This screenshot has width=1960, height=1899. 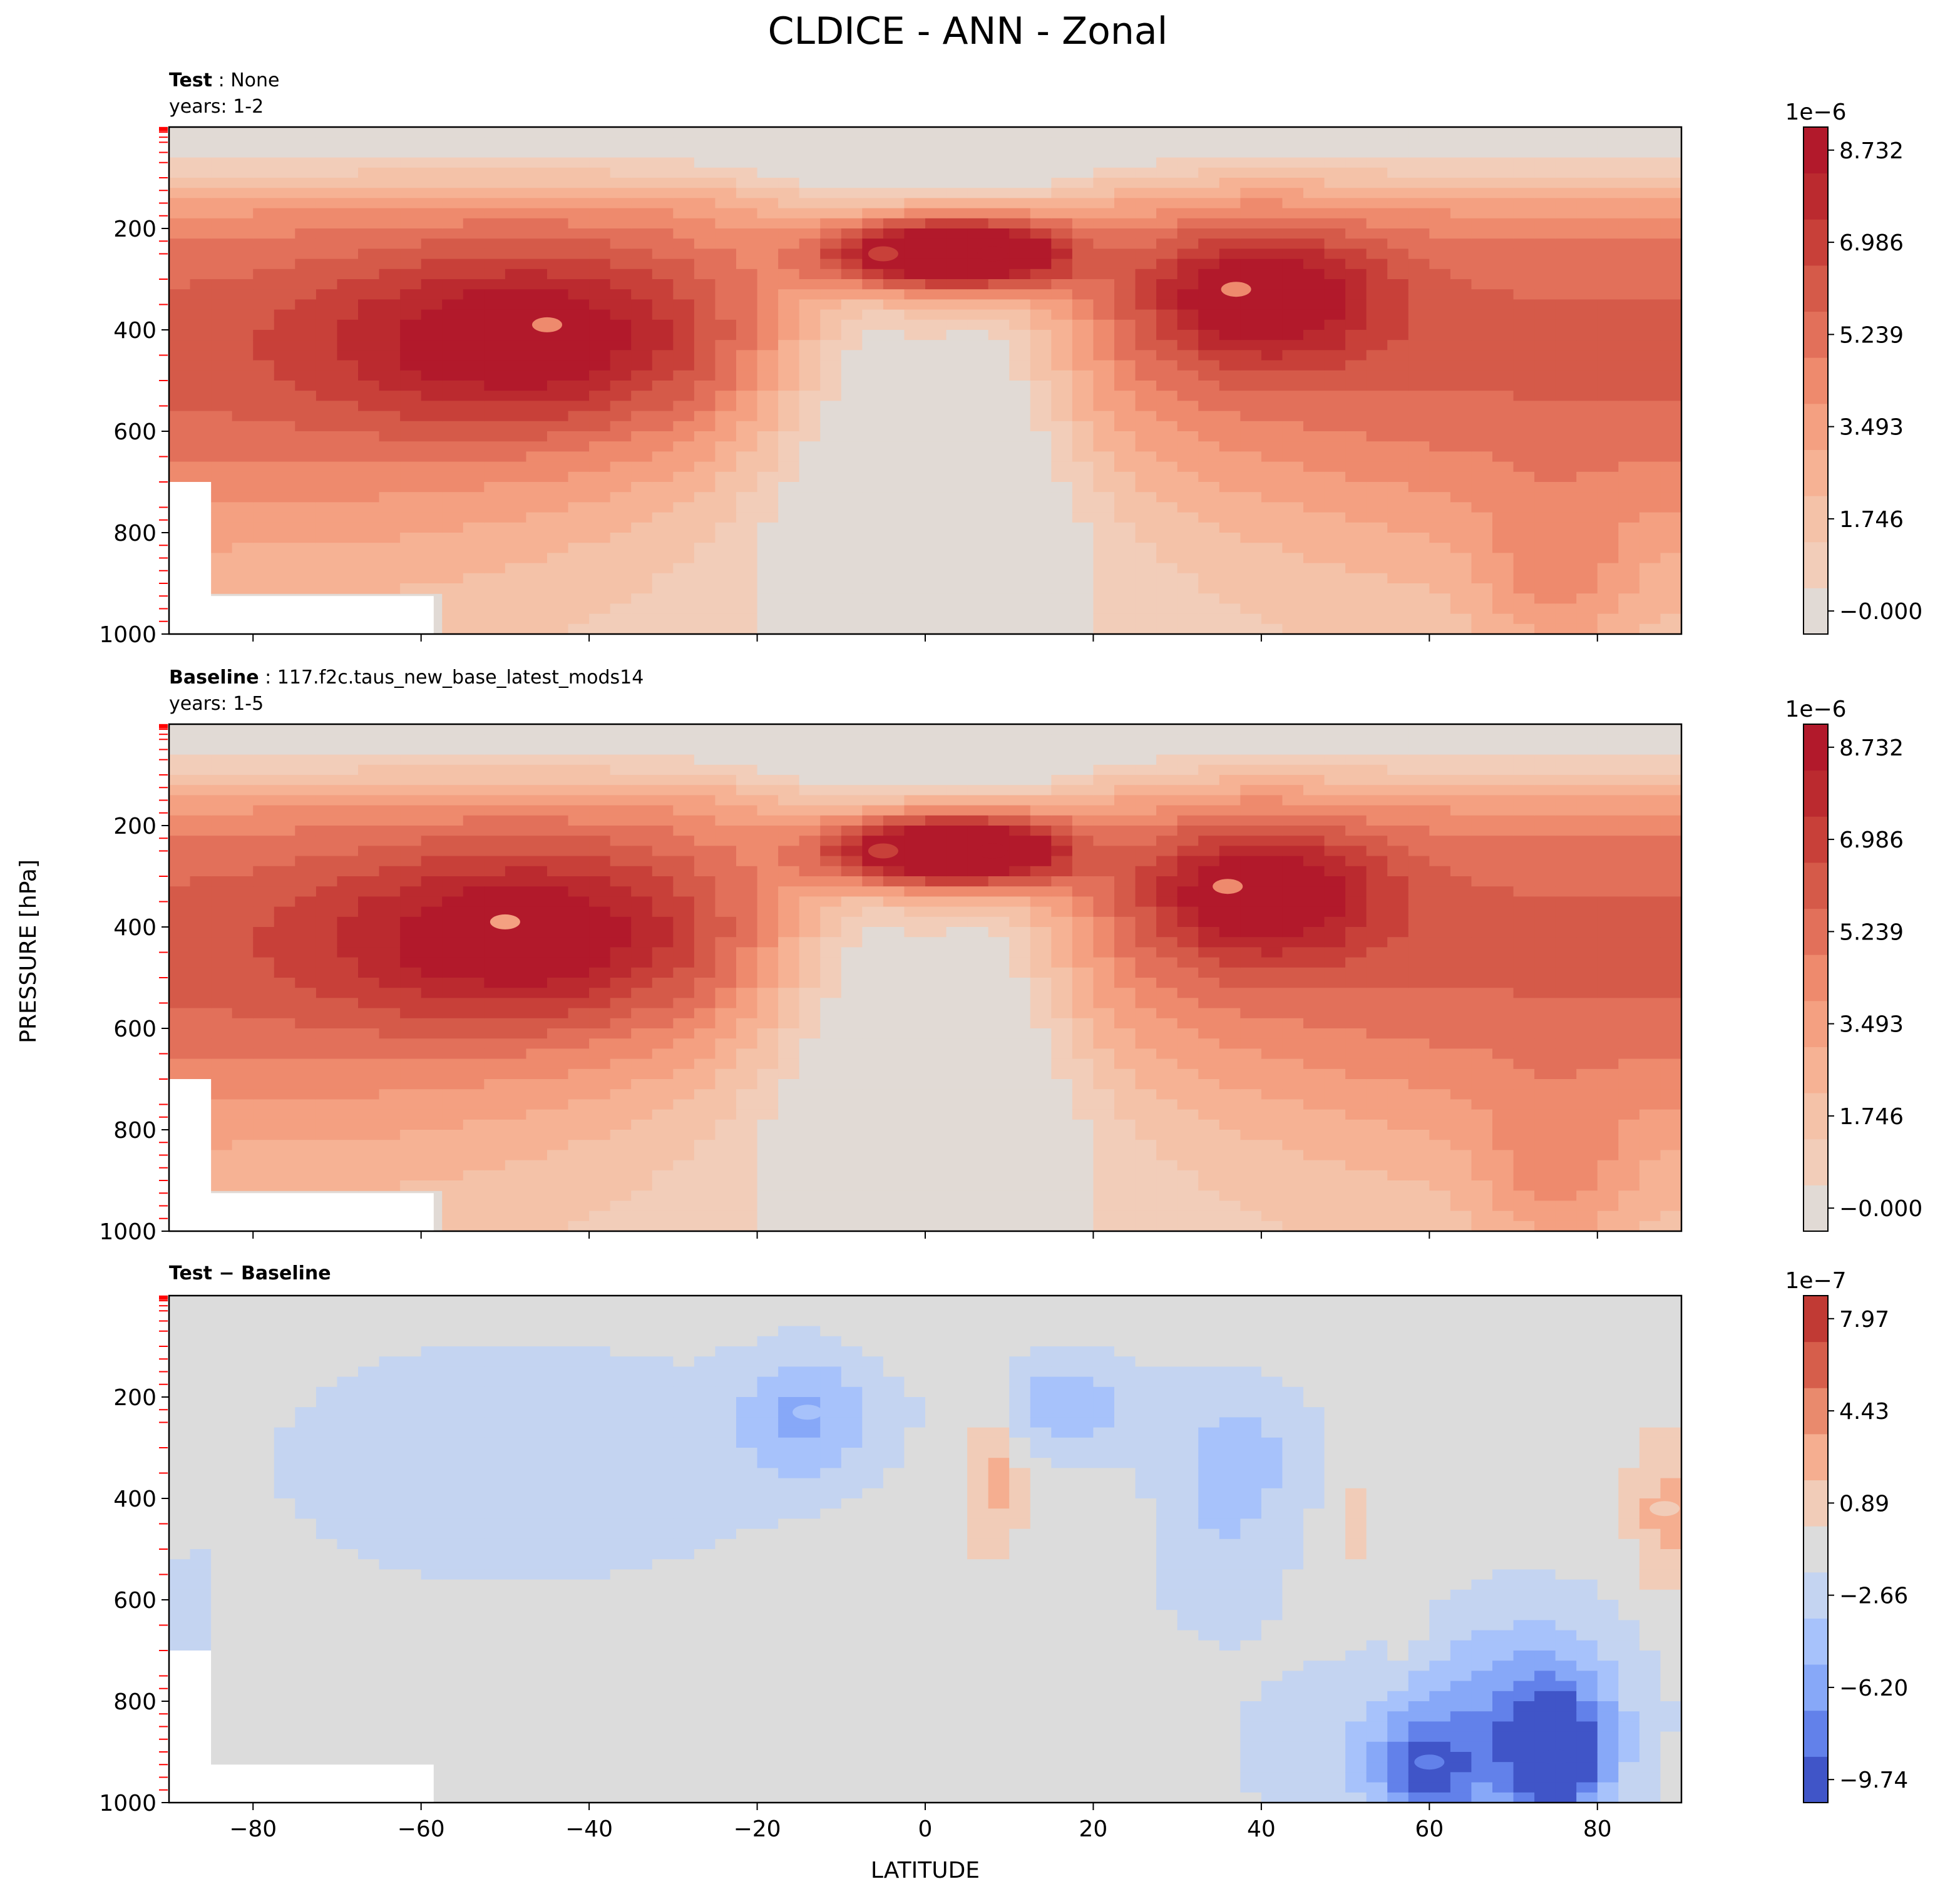 What do you see at coordinates (134, 533) in the screenshot?
I see `y-tick-label: 800` at bounding box center [134, 533].